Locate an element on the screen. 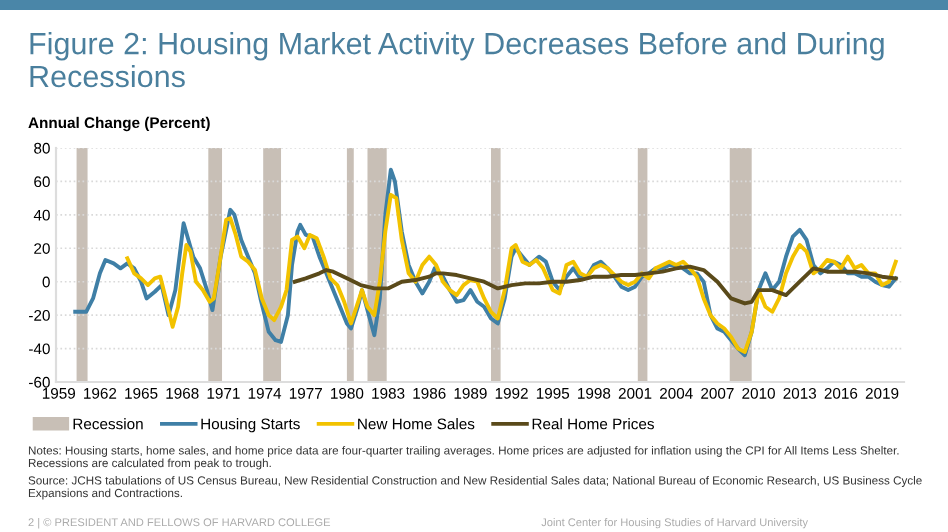 Image resolution: width=948 pixels, height=532 pixels. line-series is located at coordinates (595, 285).